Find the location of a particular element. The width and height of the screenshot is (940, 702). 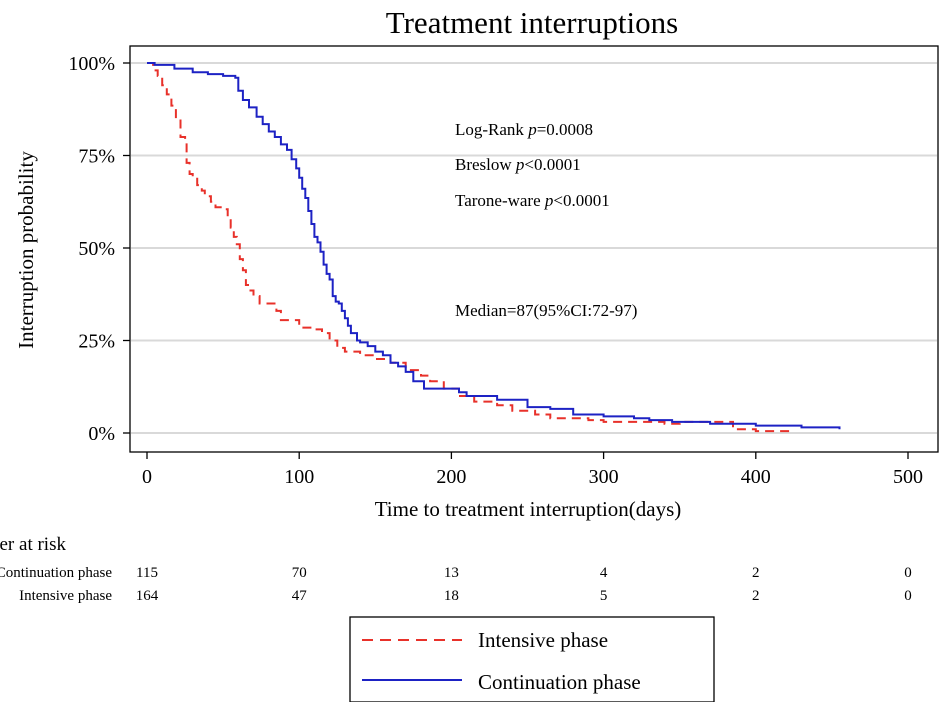

annotation-tarone: Tarone-ware p<0.0001 is located at coordinates (532, 200).